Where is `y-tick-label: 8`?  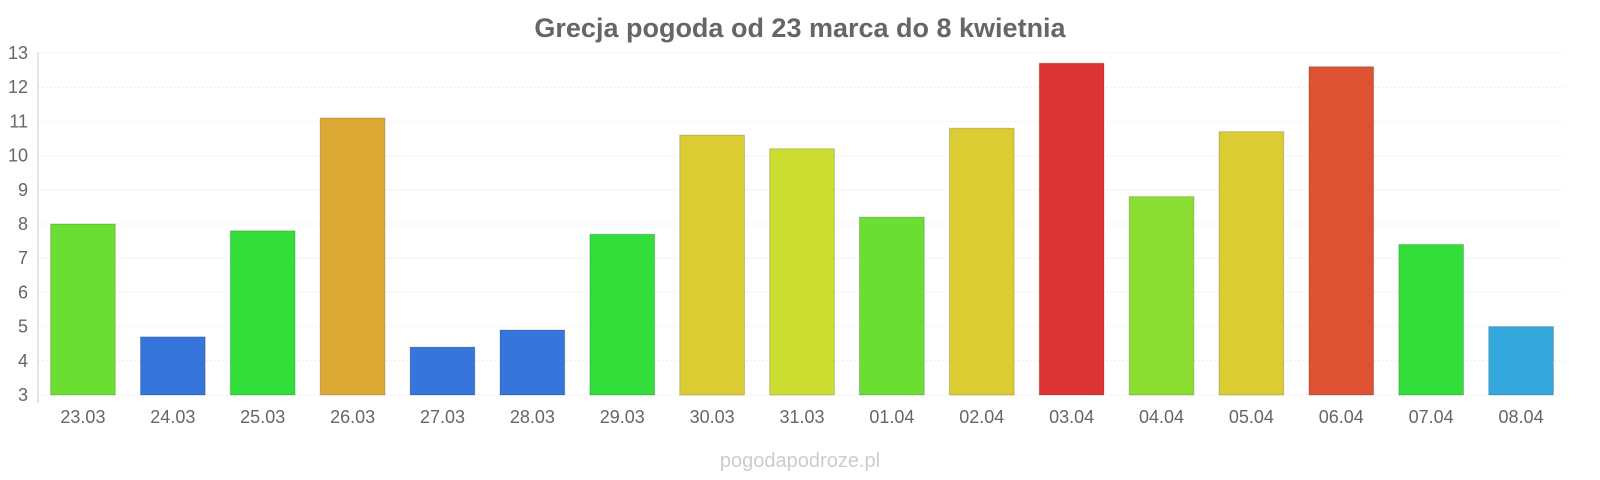
y-tick-label: 8 is located at coordinates (23, 224).